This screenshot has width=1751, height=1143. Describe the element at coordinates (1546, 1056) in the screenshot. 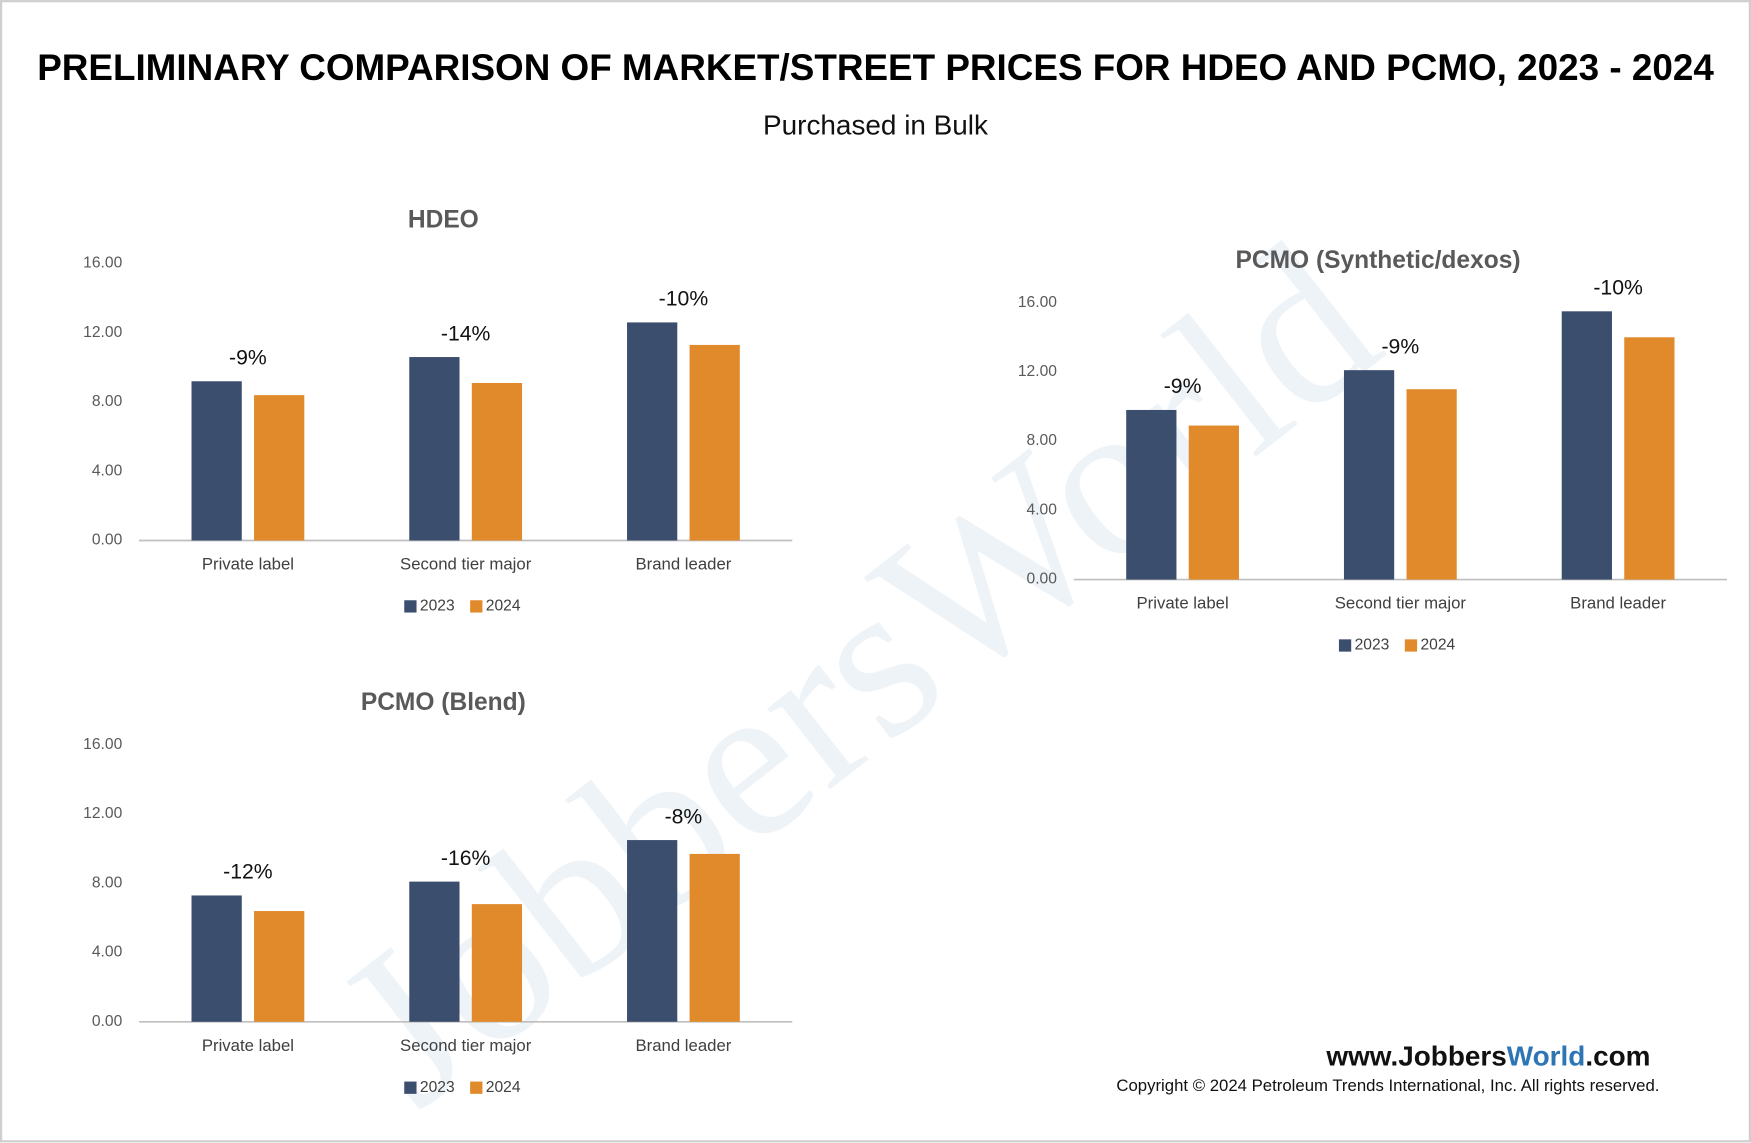

I see `site-part: World` at that location.